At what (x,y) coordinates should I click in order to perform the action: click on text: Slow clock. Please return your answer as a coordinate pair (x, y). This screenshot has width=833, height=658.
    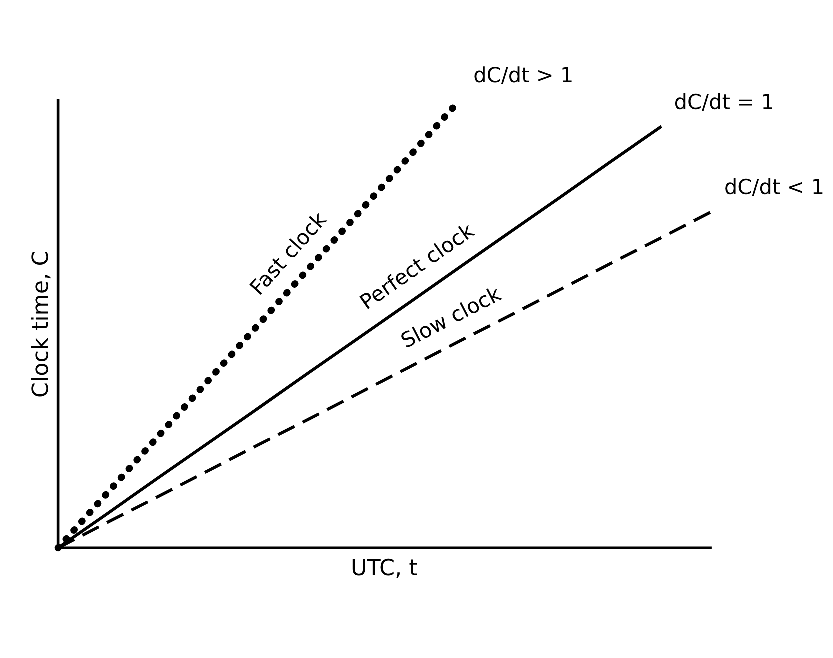
    Looking at the image, I should click on (451, 316).